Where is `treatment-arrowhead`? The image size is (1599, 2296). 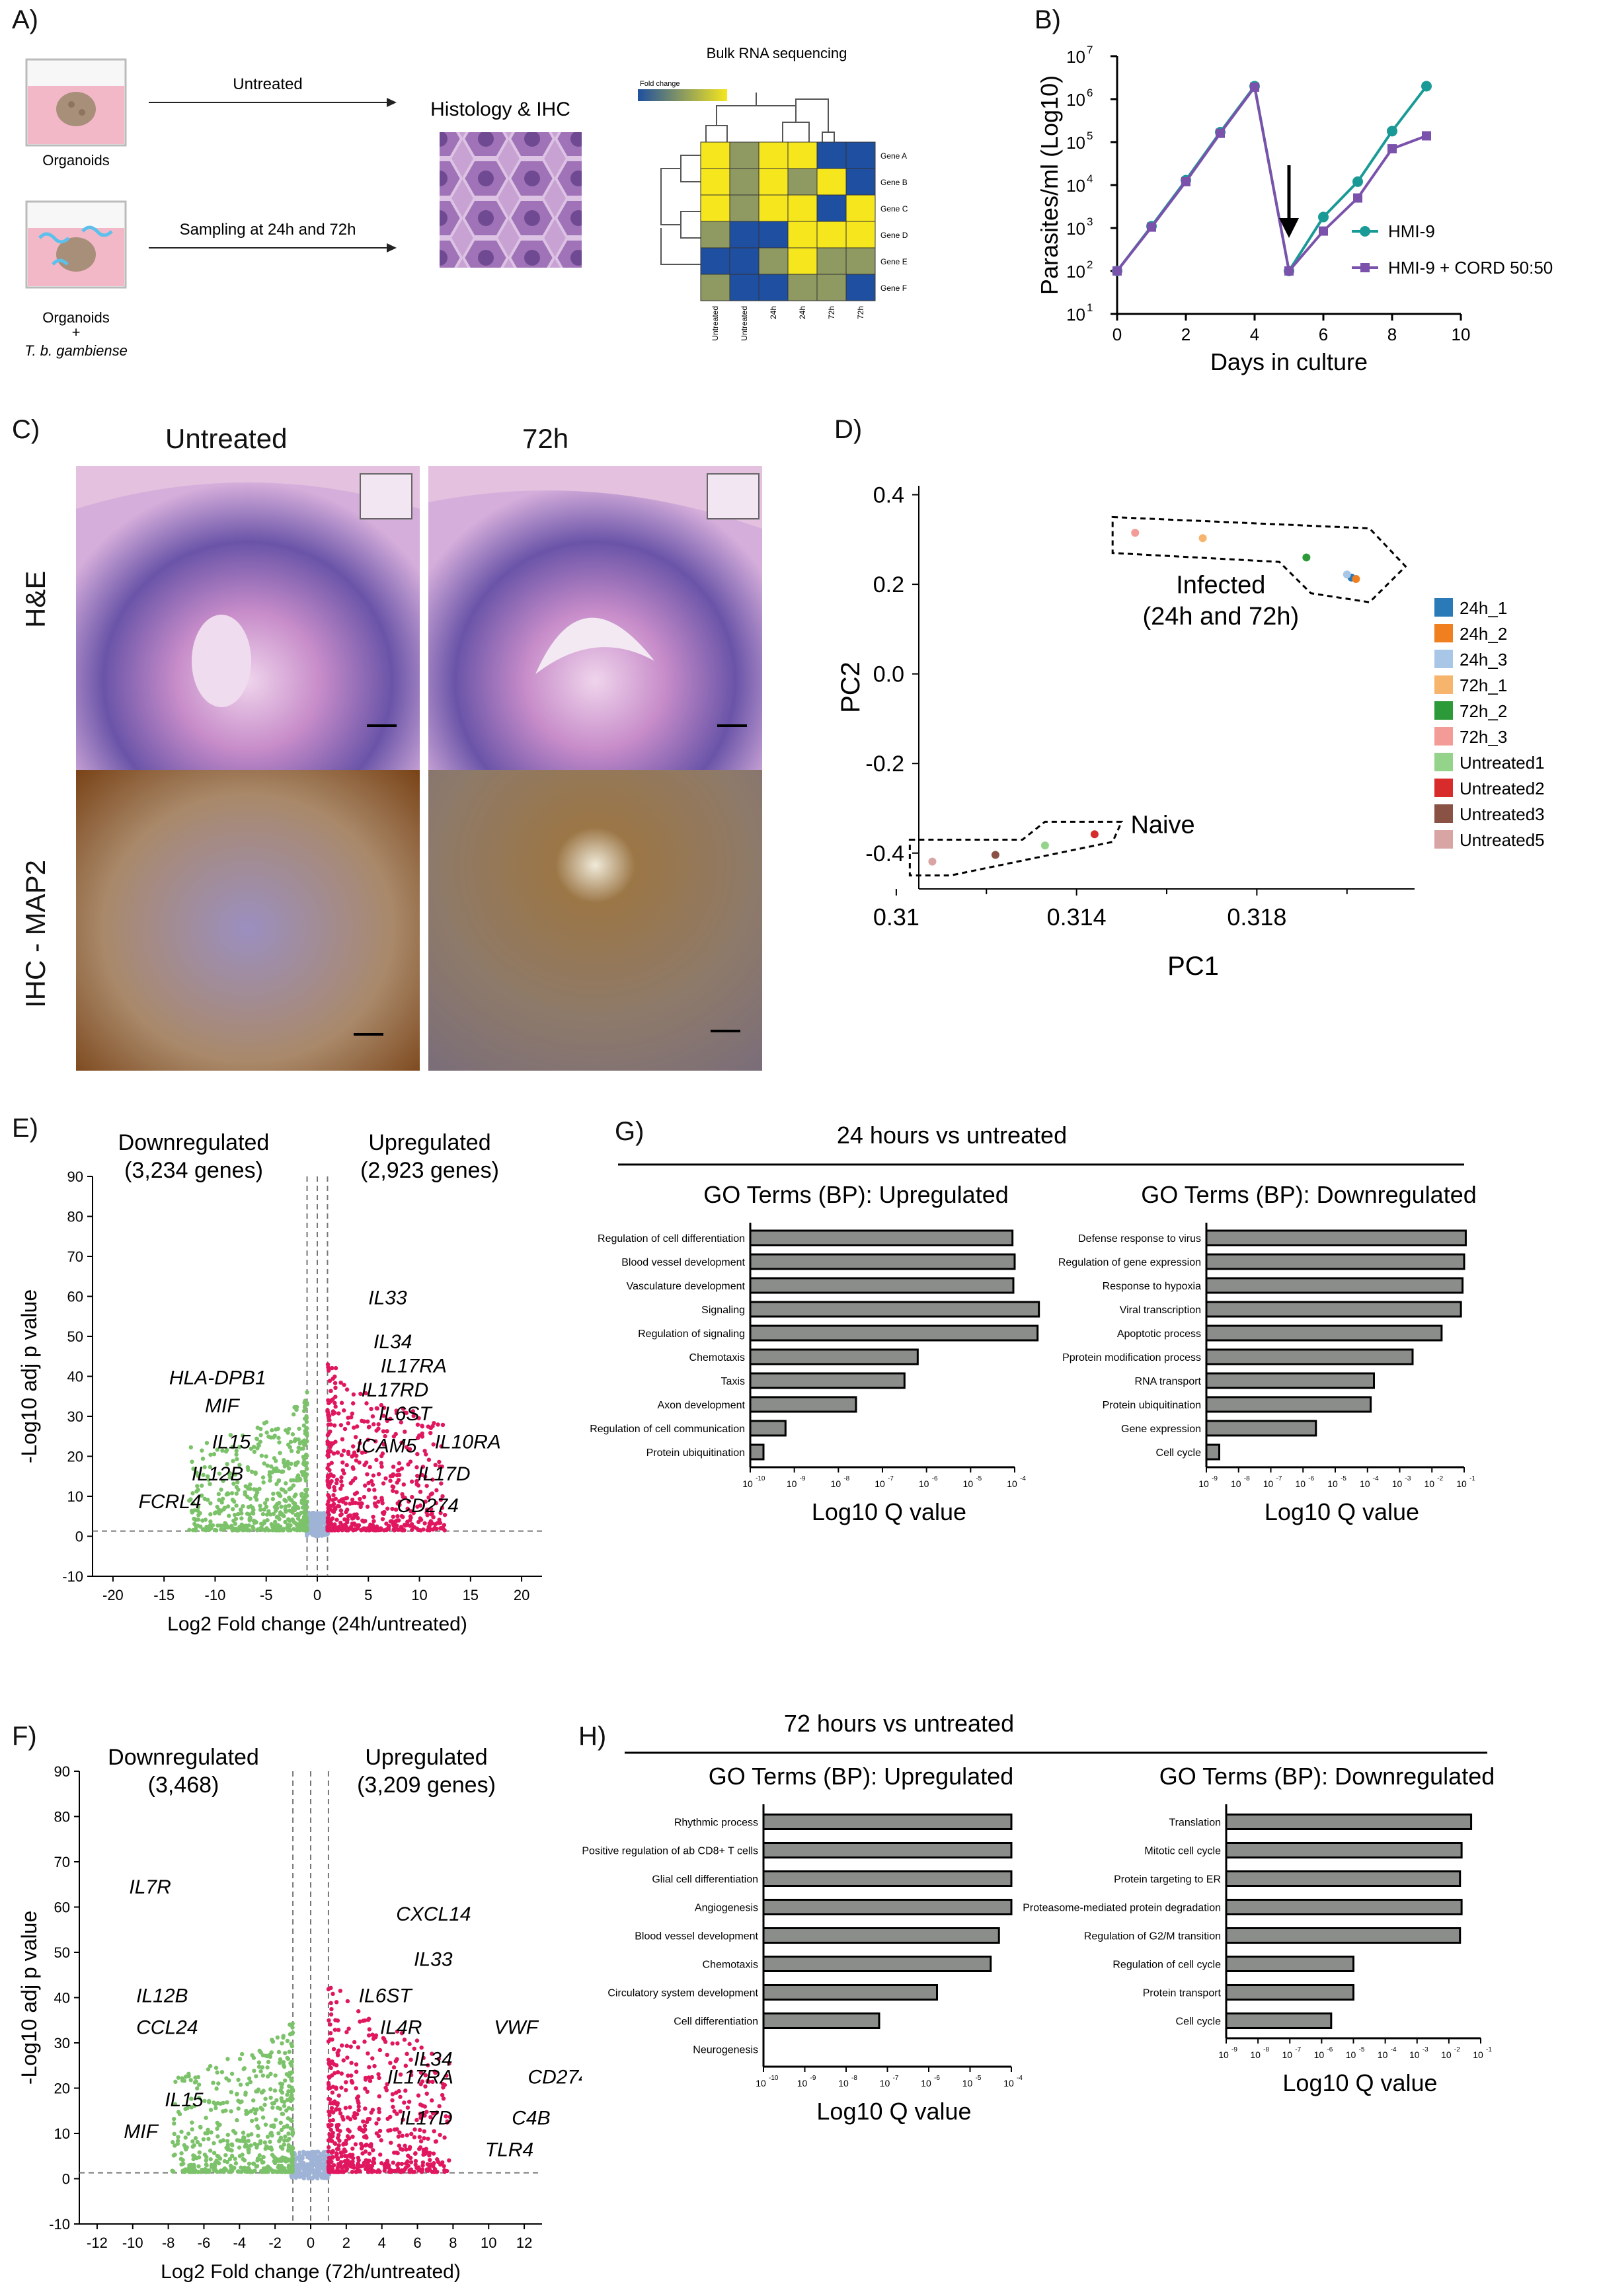
treatment-arrowhead is located at coordinates (1289, 228).